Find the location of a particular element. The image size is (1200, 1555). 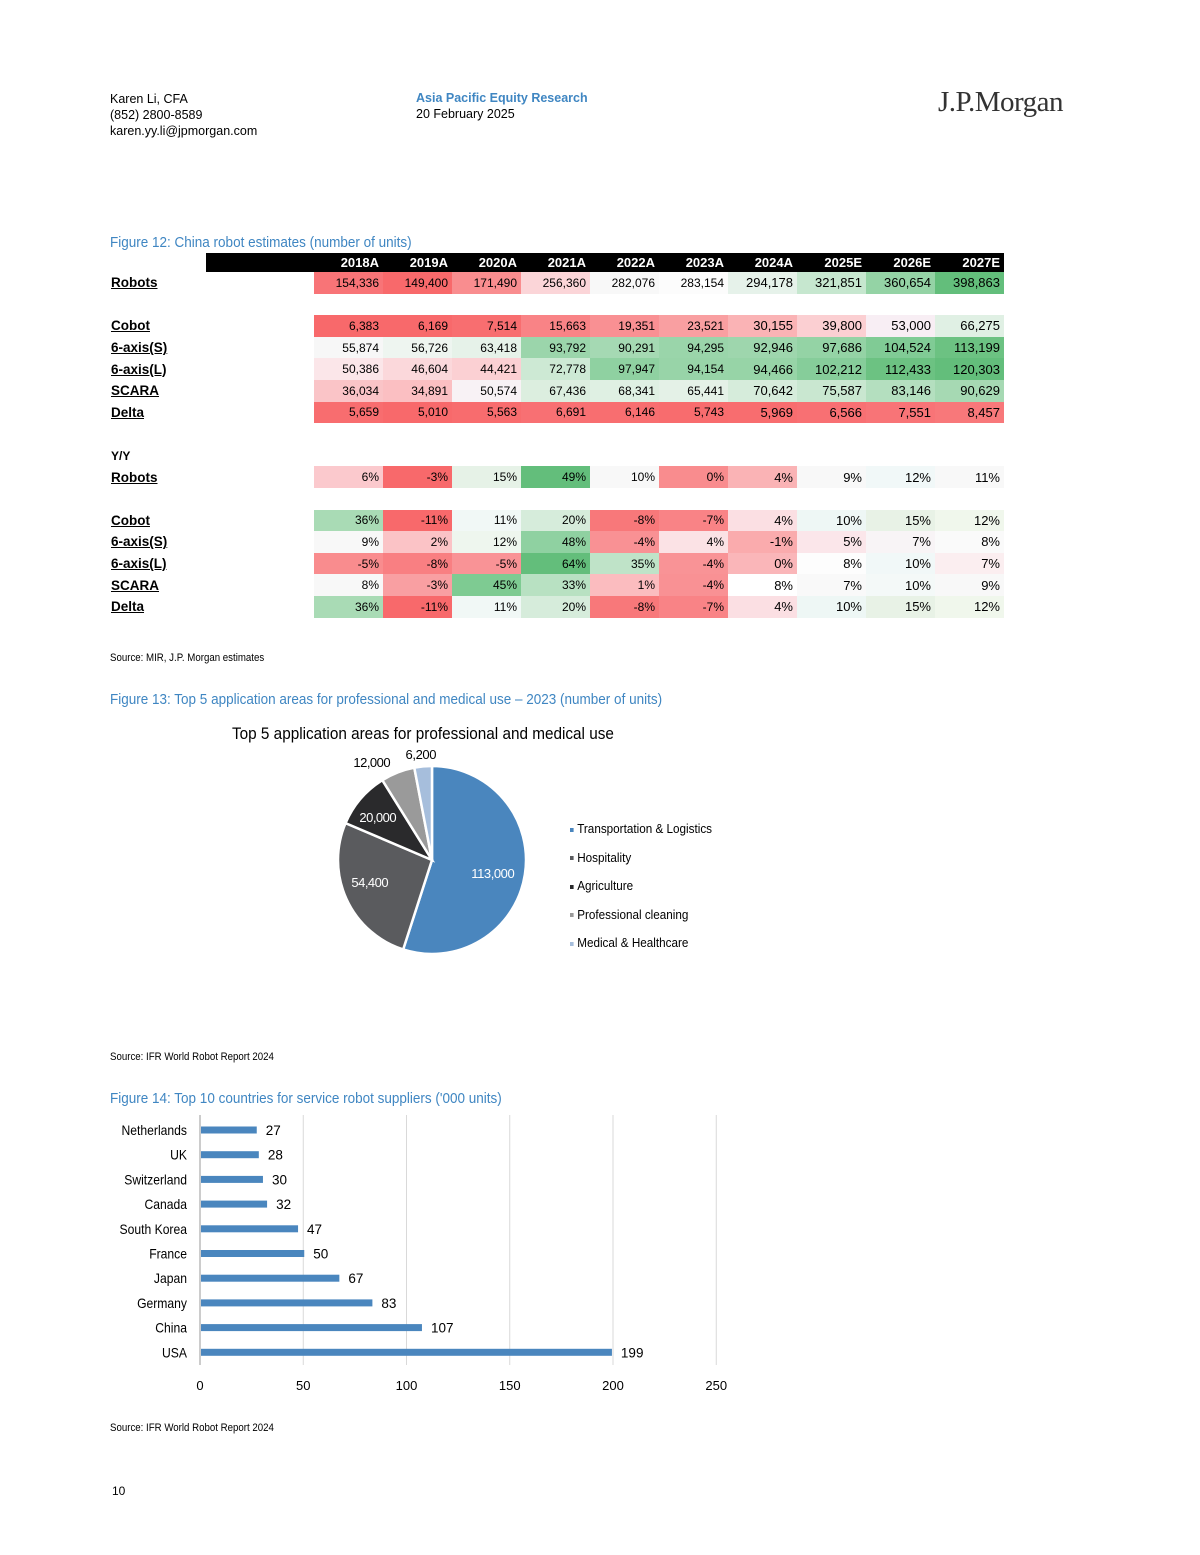

value-cell: 112,433 is located at coordinates (900, 369).